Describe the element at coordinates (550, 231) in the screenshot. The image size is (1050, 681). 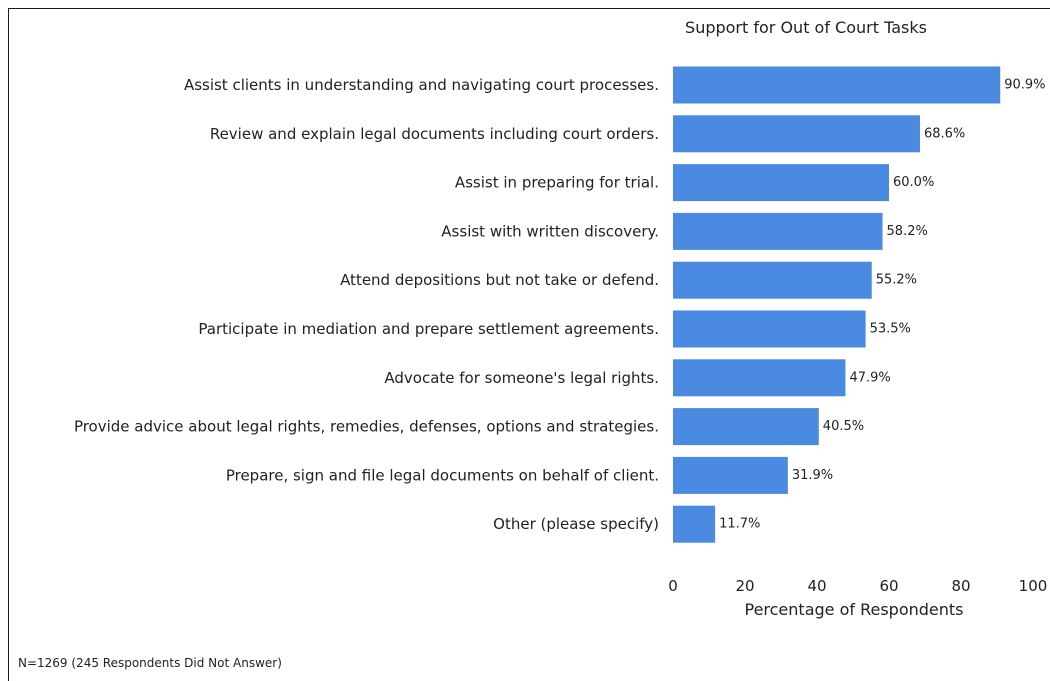
I see `category-label: Assist with written discovery.` at that location.